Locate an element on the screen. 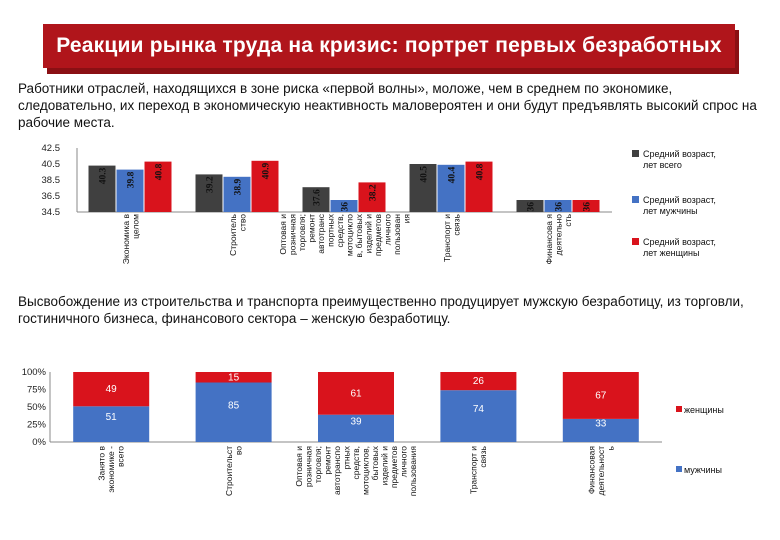  bar-value-label: 49 is located at coordinates (112, 389).